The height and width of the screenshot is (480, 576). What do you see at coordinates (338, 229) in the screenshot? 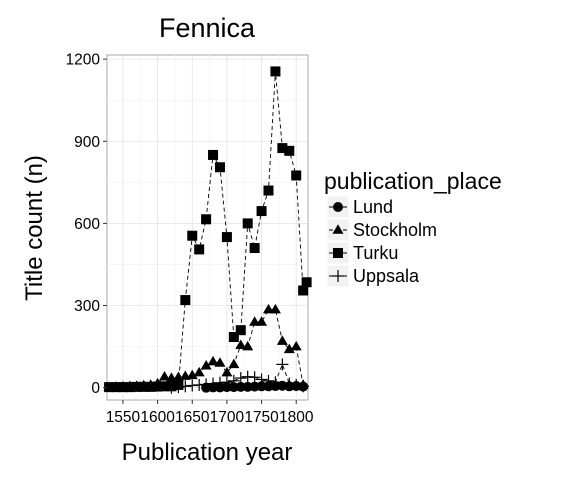
I see `legend-marker-stockholm` at bounding box center [338, 229].